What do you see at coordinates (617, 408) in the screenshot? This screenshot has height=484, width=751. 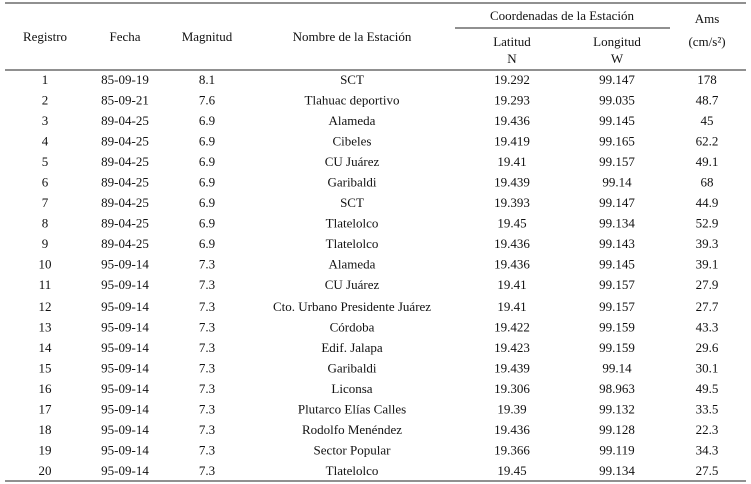 I see `table-cell: 99.132` at bounding box center [617, 408].